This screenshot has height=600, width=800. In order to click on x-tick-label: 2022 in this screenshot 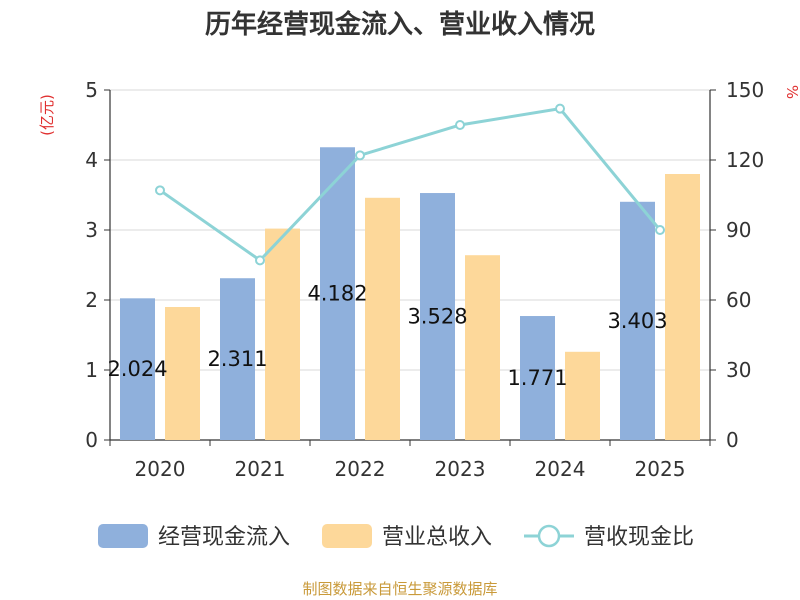, I will do `click(360, 469)`.